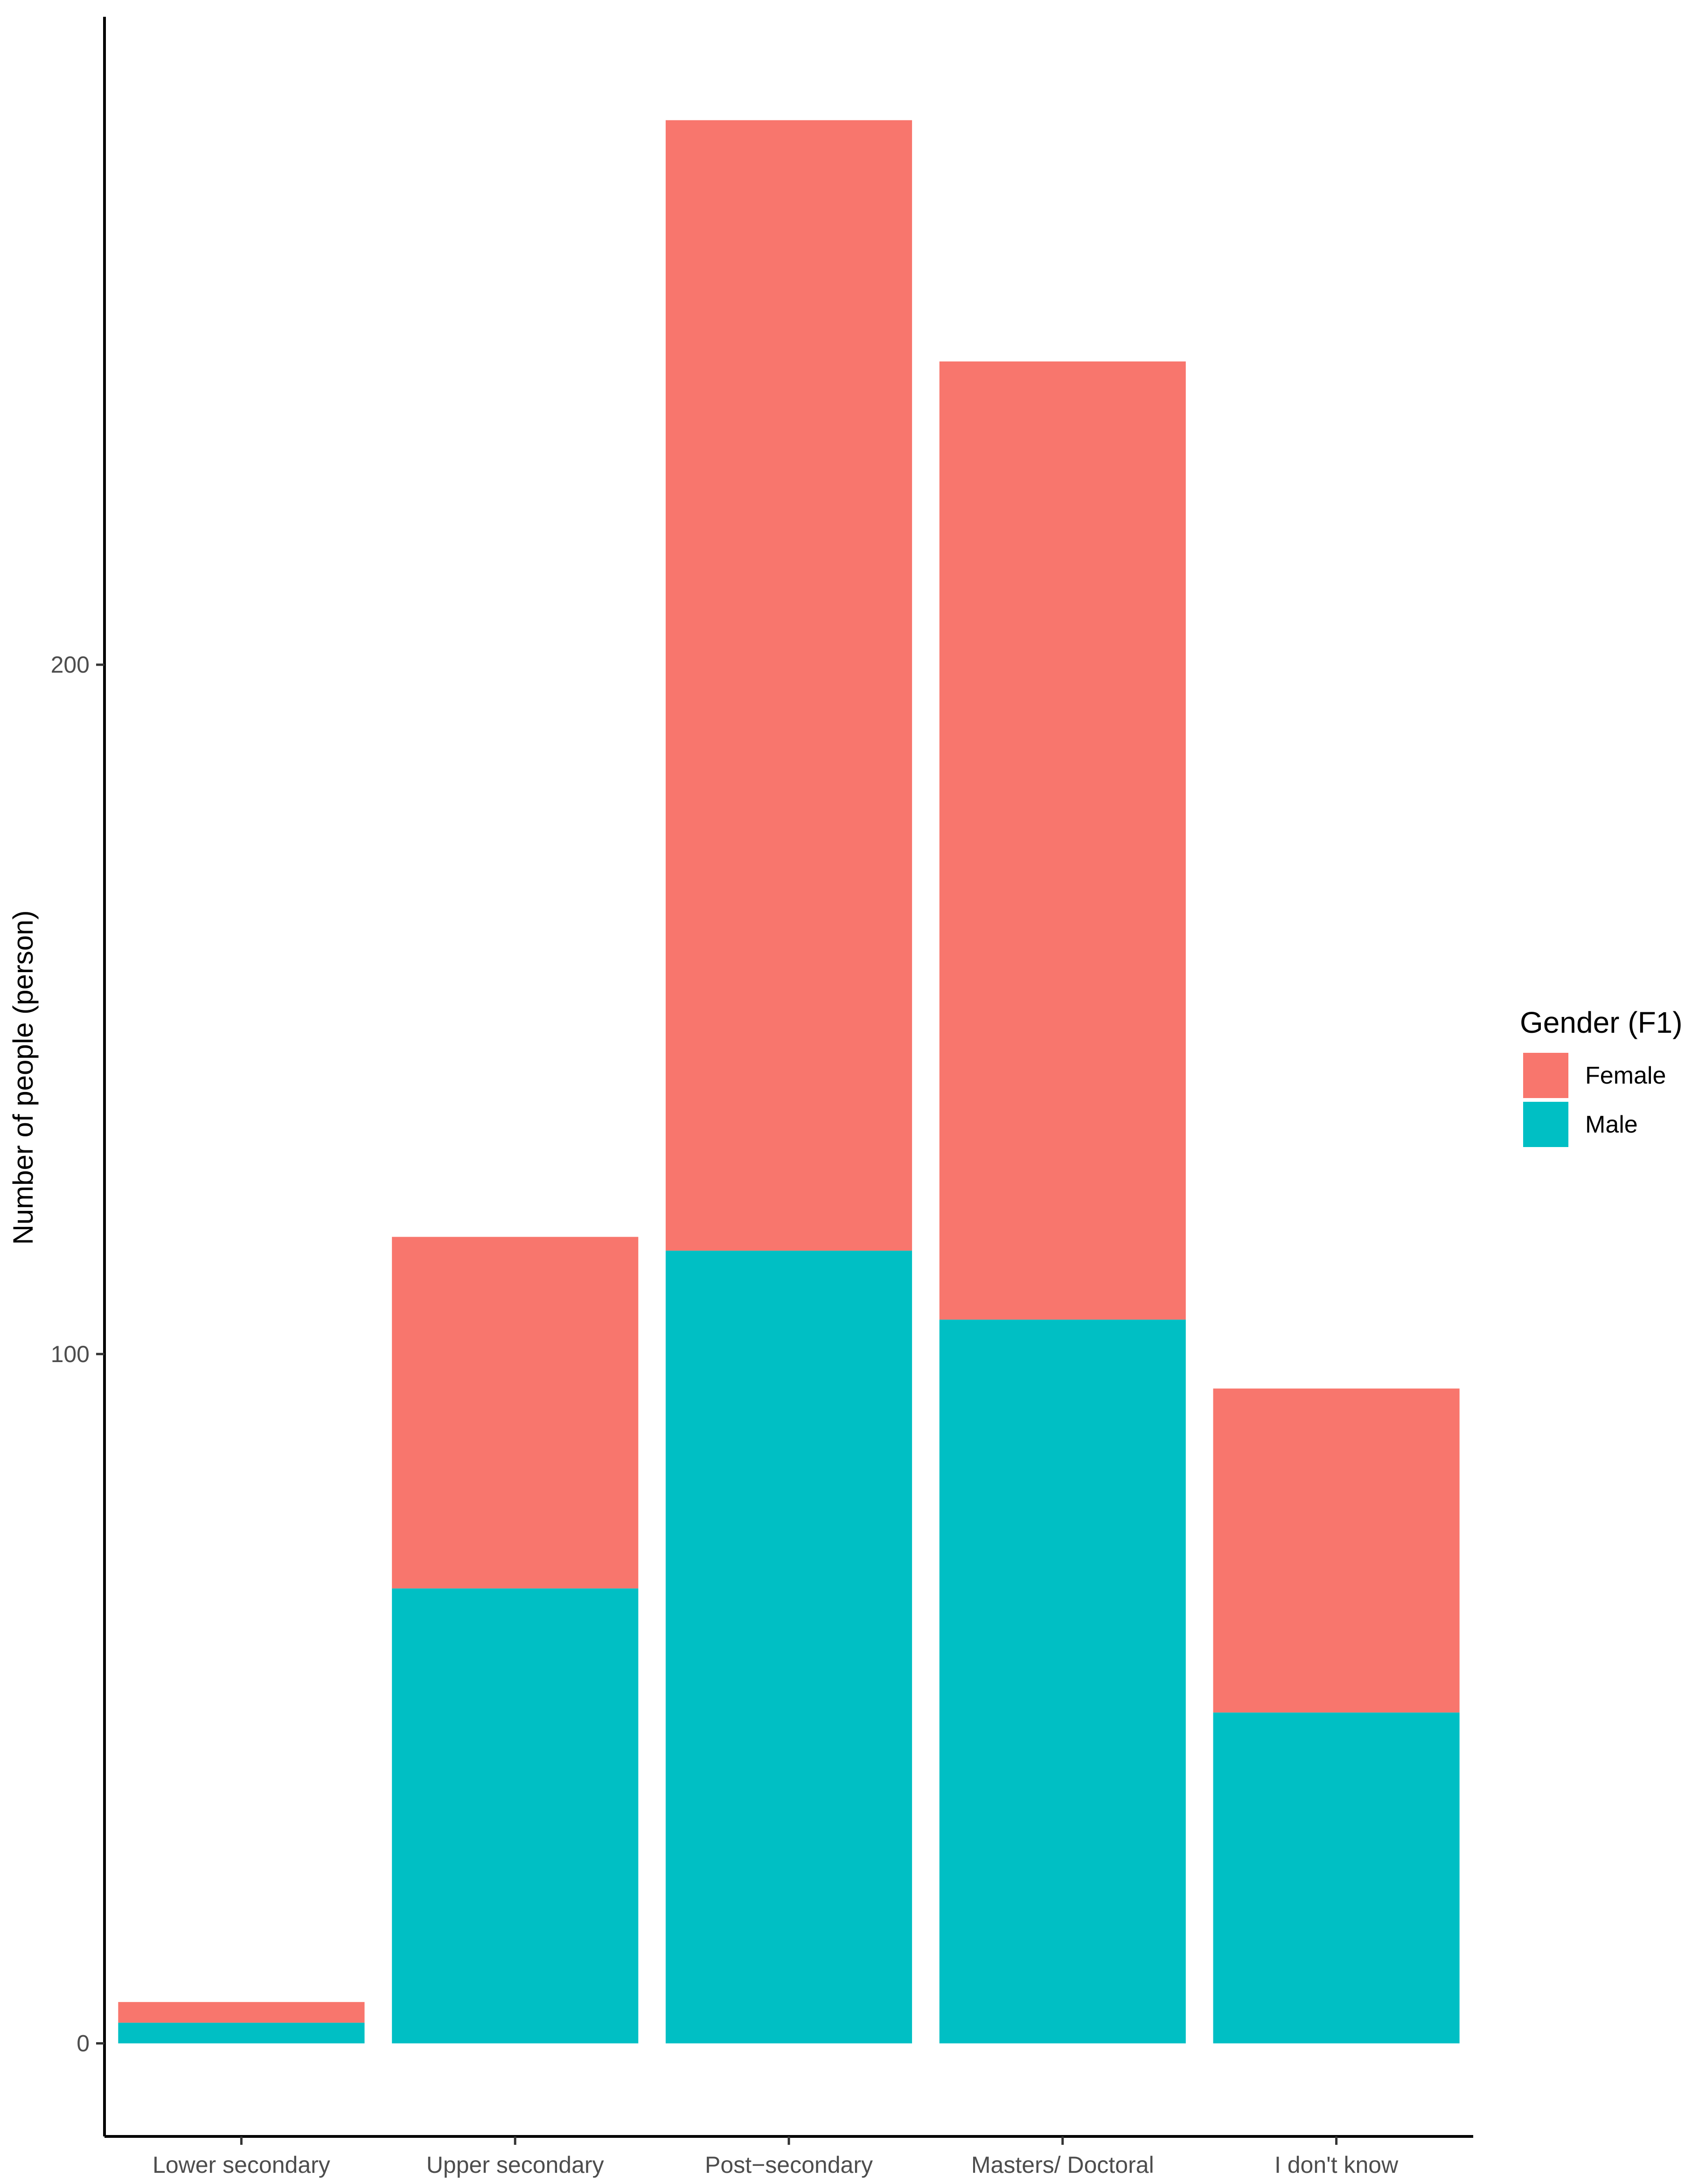  I want to click on bar-male-upper-secondary, so click(515, 1816).